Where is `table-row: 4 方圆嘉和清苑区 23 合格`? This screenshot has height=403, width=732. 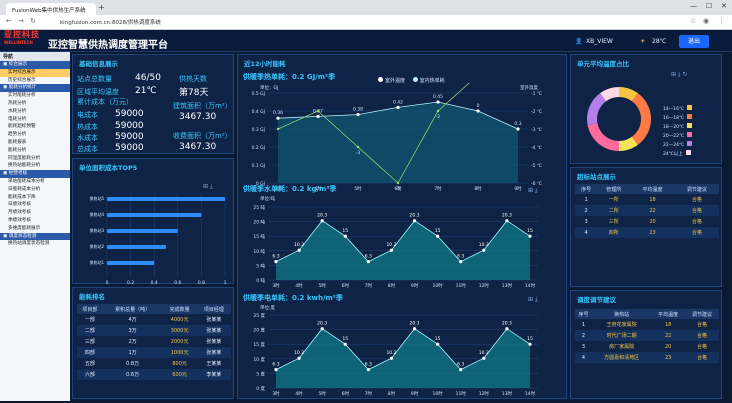 table-row: 4 方圆嘉和清苑区 23 合格 is located at coordinates (647, 357).